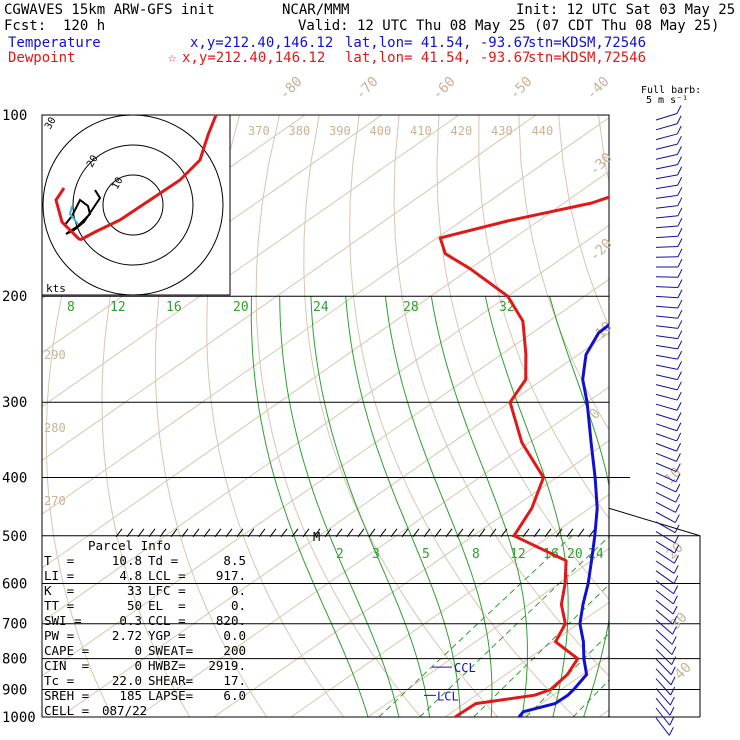  What do you see at coordinates (367, 88) in the screenshot?
I see `isotherm-tick-label: -70` at bounding box center [367, 88].